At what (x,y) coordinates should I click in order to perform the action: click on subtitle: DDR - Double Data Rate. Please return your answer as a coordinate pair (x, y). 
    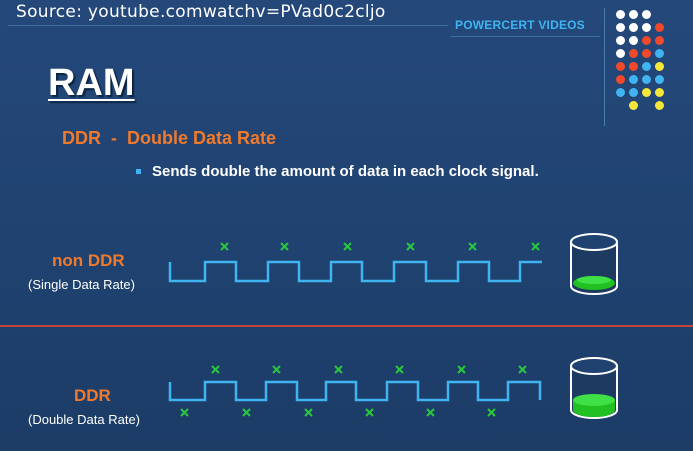
    Looking at the image, I should click on (169, 138).